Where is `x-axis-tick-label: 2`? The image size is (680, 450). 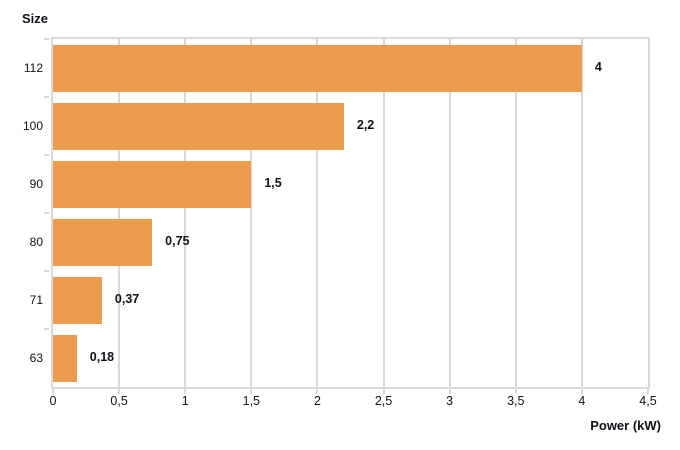 x-axis-tick-label: 2 is located at coordinates (317, 401).